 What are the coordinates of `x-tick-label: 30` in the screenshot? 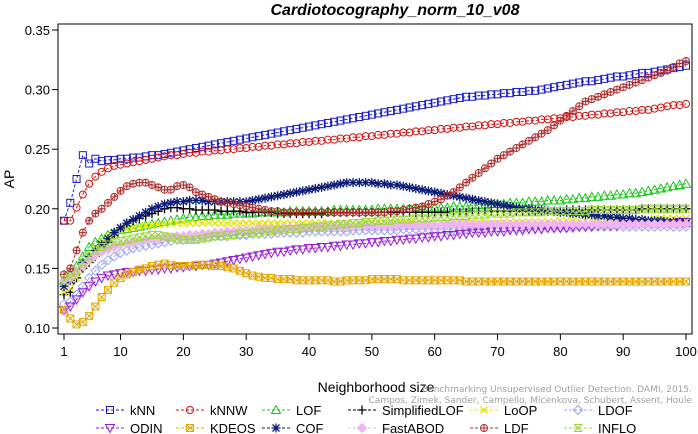 It's located at (246, 351).